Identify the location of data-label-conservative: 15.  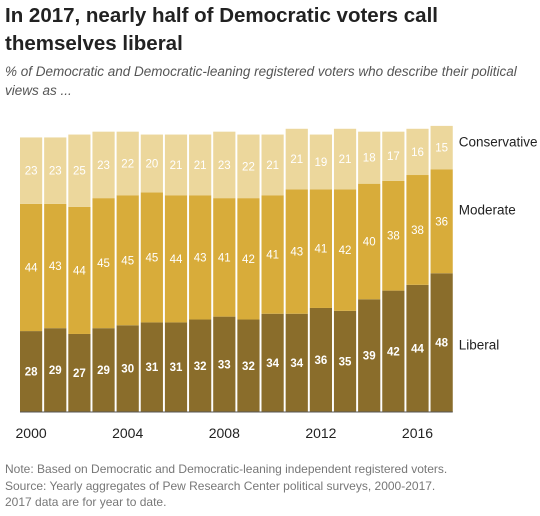
(441, 149).